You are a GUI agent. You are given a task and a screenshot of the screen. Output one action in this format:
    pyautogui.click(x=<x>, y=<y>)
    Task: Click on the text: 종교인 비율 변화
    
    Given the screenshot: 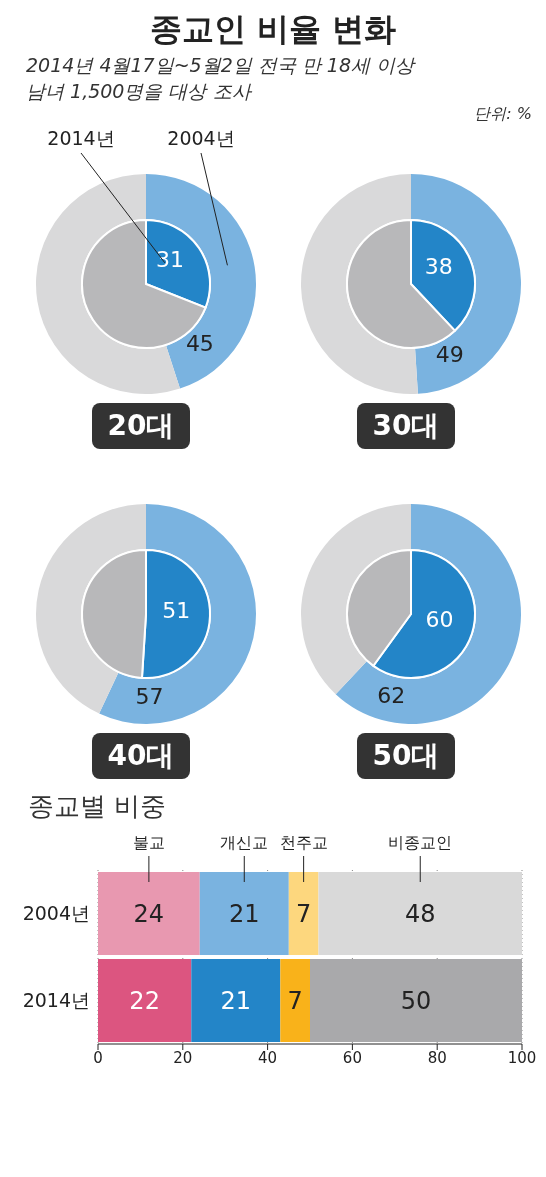 What is the action you would take?
    pyautogui.click(x=273, y=29)
    